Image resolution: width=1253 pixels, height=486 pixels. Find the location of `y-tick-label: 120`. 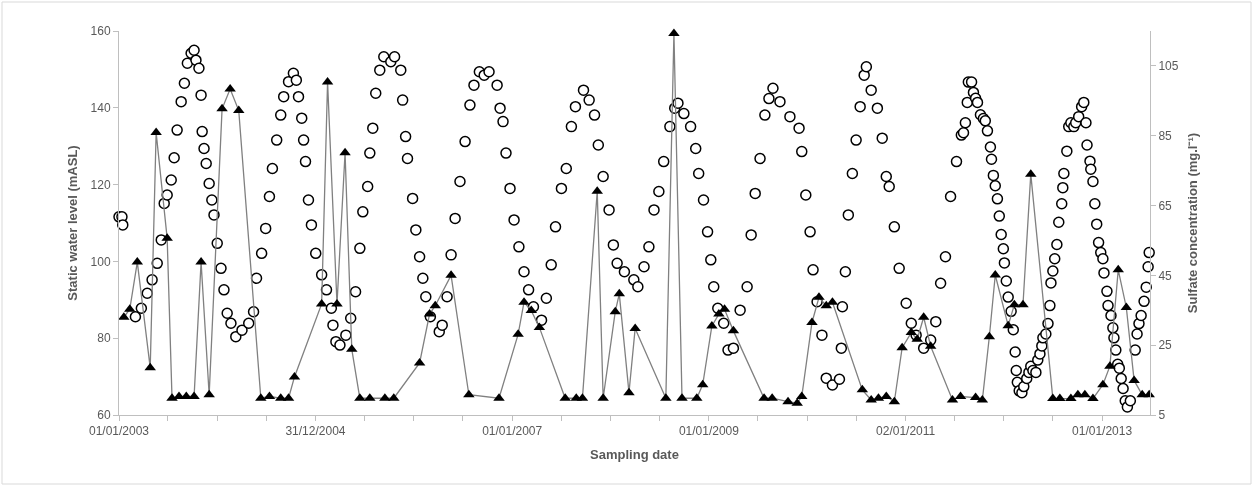

y-tick-label: 120 is located at coordinates (100, 184).